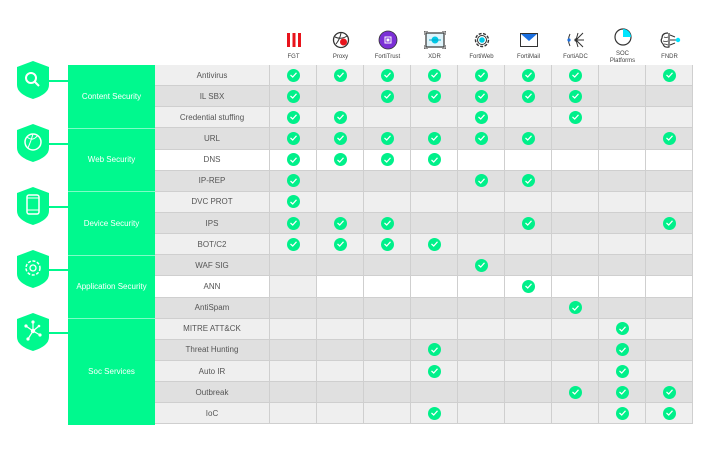  I want to click on product-col-fortiweb: FortiWeb, so click(481, 42).